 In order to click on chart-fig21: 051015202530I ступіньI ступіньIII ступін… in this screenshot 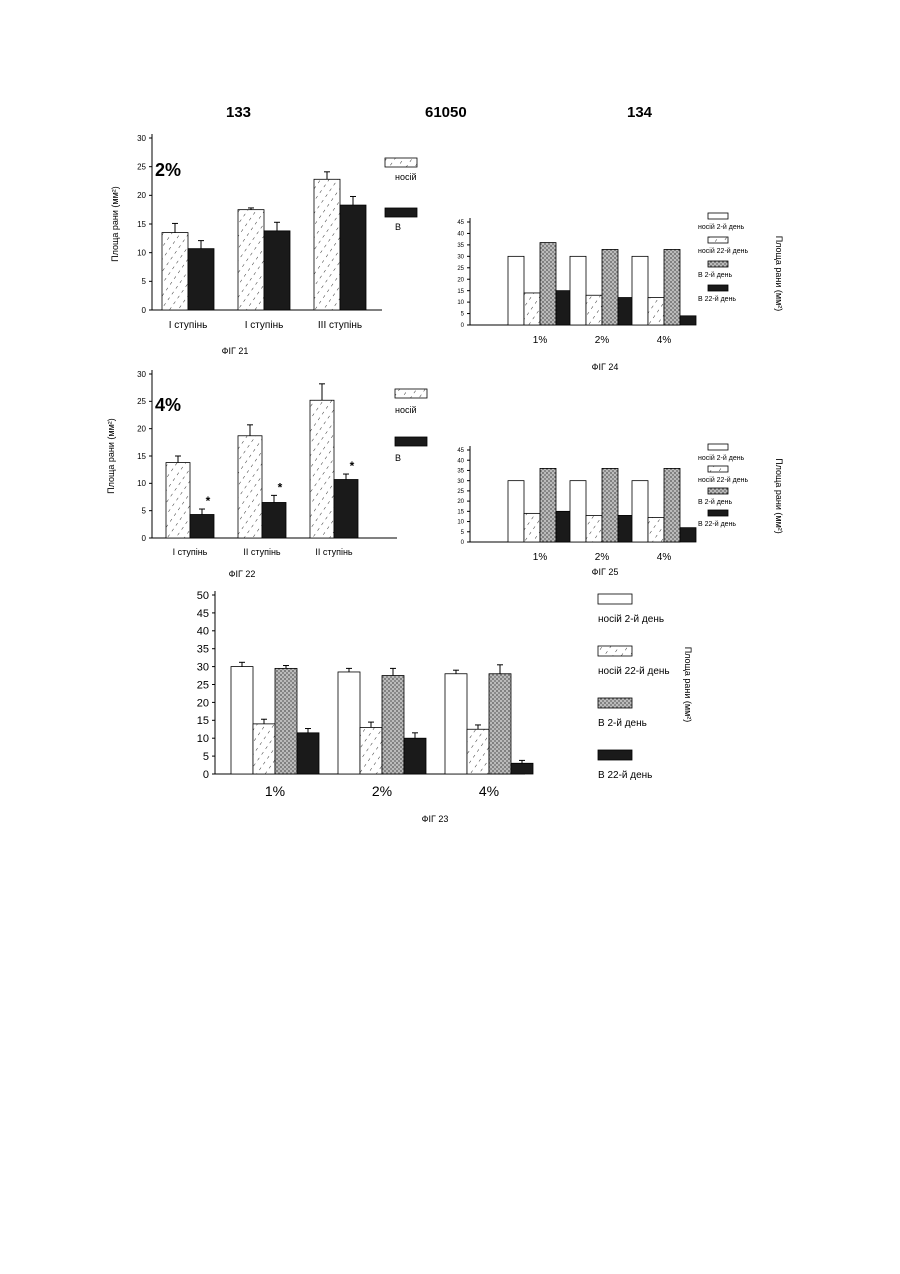, I will do `click(280, 245)`.